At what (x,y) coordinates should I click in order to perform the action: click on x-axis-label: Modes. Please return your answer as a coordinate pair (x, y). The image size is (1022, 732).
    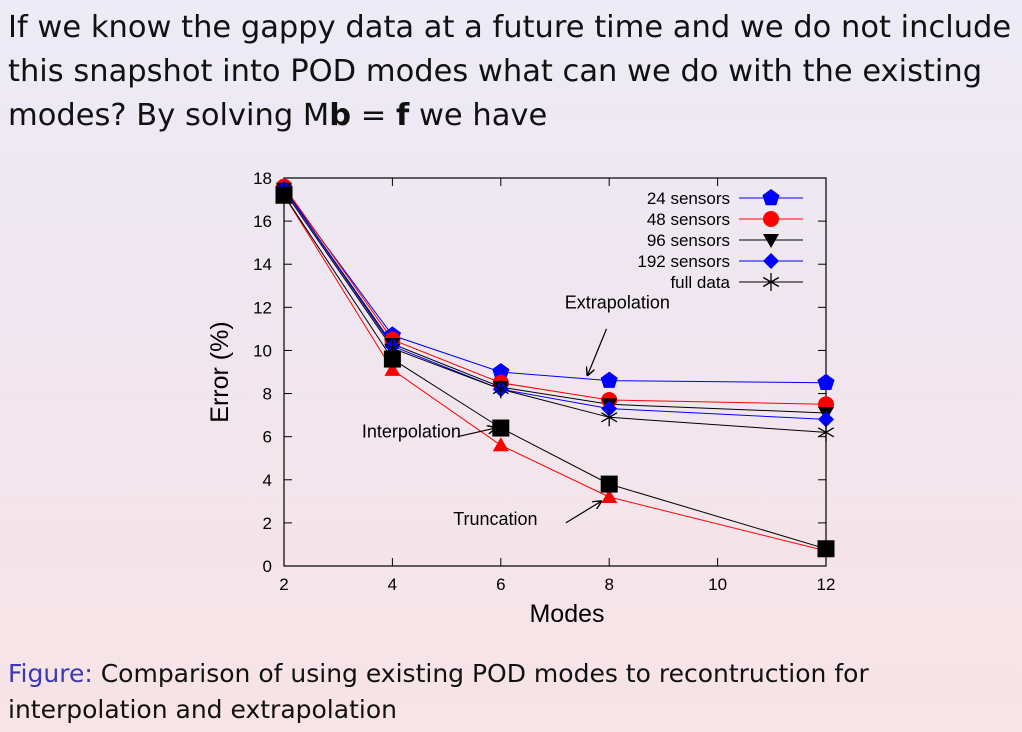
    Looking at the image, I should click on (566, 614).